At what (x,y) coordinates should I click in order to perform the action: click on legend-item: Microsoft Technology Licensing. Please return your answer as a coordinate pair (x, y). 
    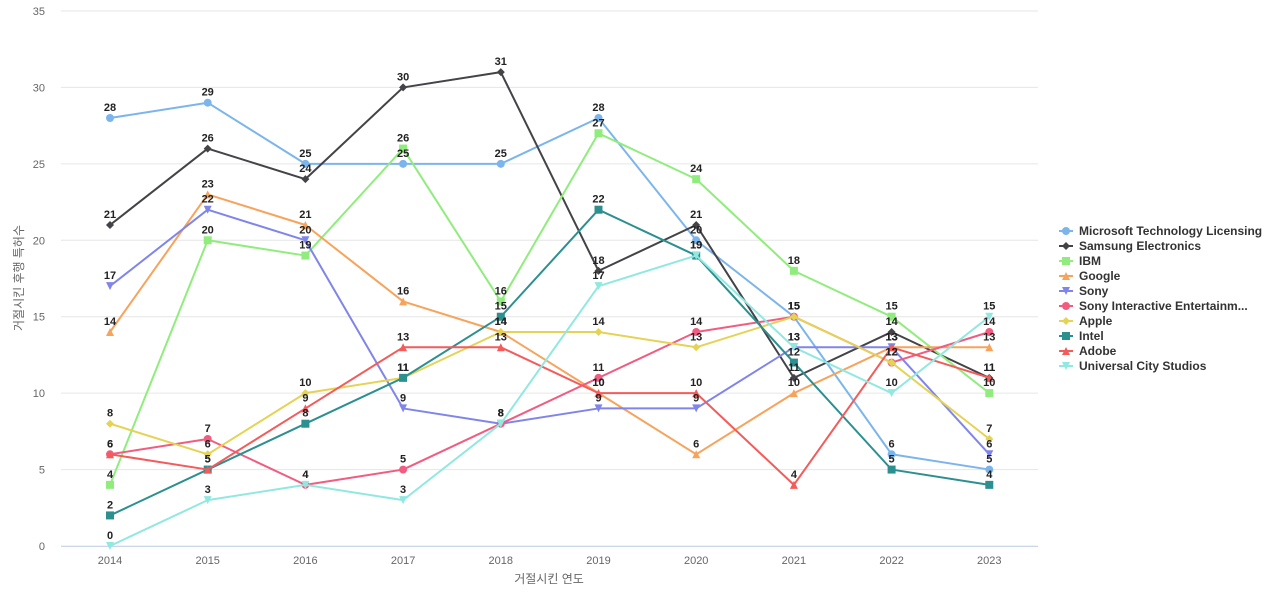
    Looking at the image, I should click on (1160, 231).